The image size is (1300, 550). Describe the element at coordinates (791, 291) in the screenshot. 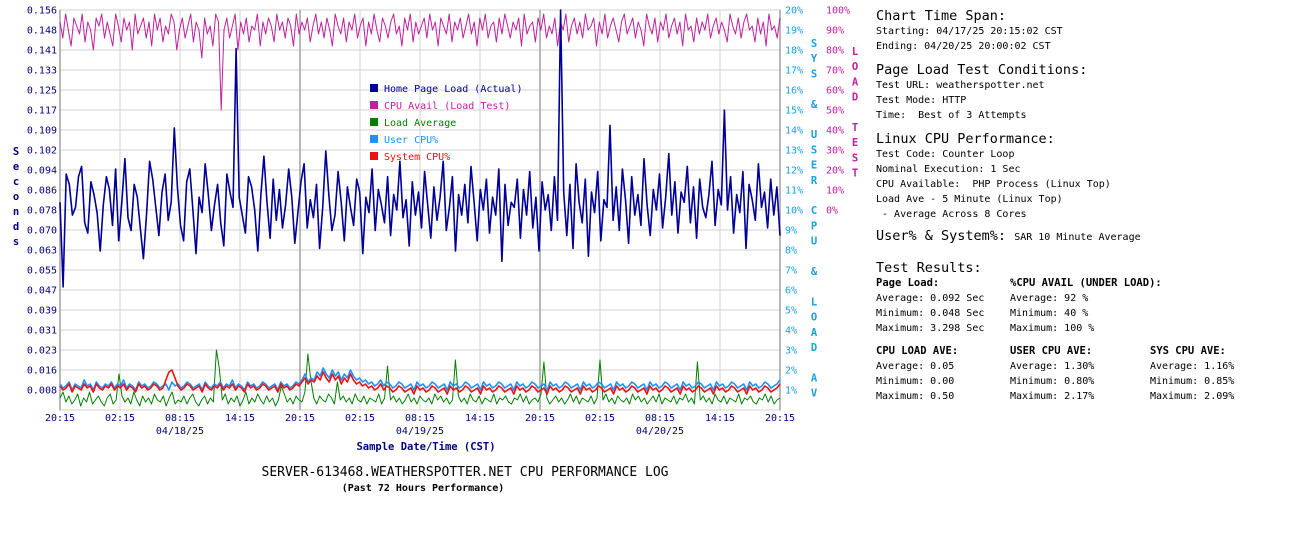

I see `y-right1-tick-label: 6%` at that location.